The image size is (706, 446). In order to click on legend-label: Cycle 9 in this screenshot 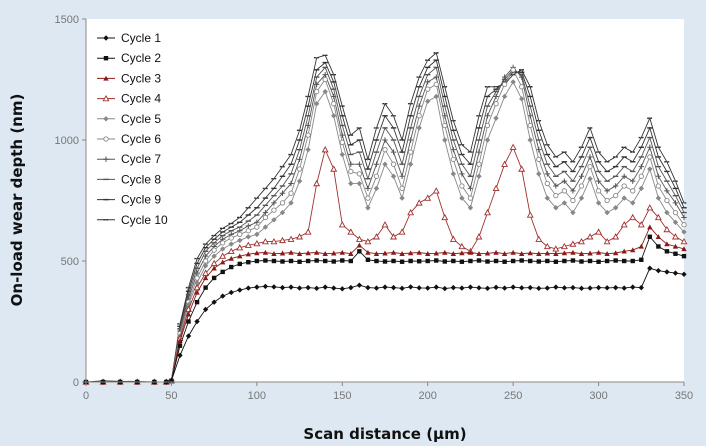, I will do `click(141, 200)`.